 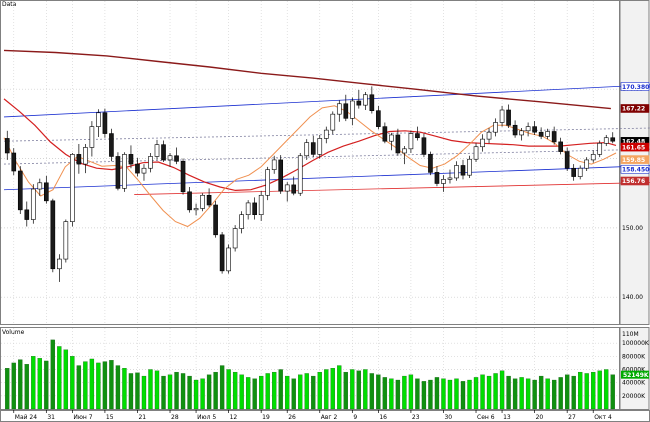 What do you see at coordinates (448, 417) in the screenshot?
I see `date-label: 30` at bounding box center [448, 417].